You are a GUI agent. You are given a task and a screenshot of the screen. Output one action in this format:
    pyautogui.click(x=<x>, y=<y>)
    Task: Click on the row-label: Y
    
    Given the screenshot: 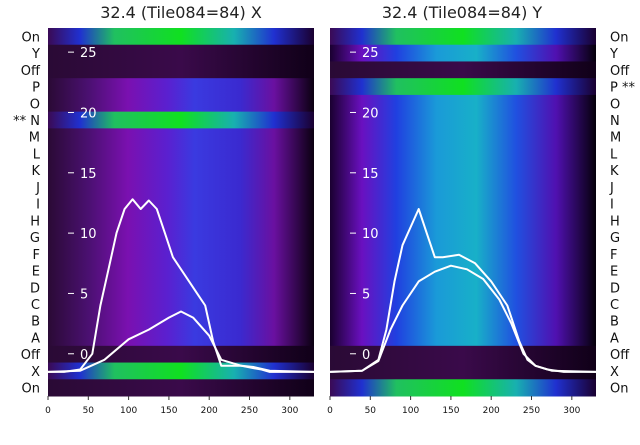 What is the action you would take?
    pyautogui.click(x=613, y=54)
    